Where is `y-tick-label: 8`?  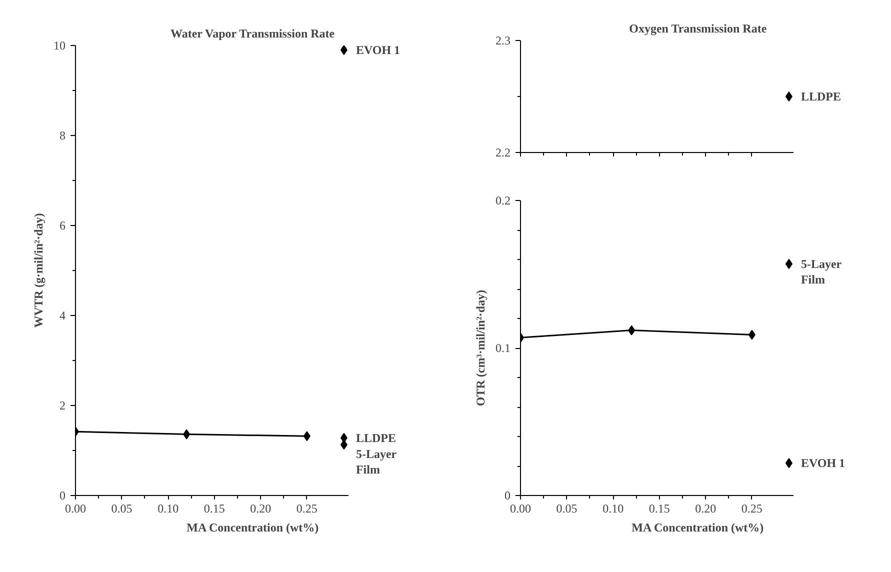
y-tick-label: 8 is located at coordinates (63, 135).